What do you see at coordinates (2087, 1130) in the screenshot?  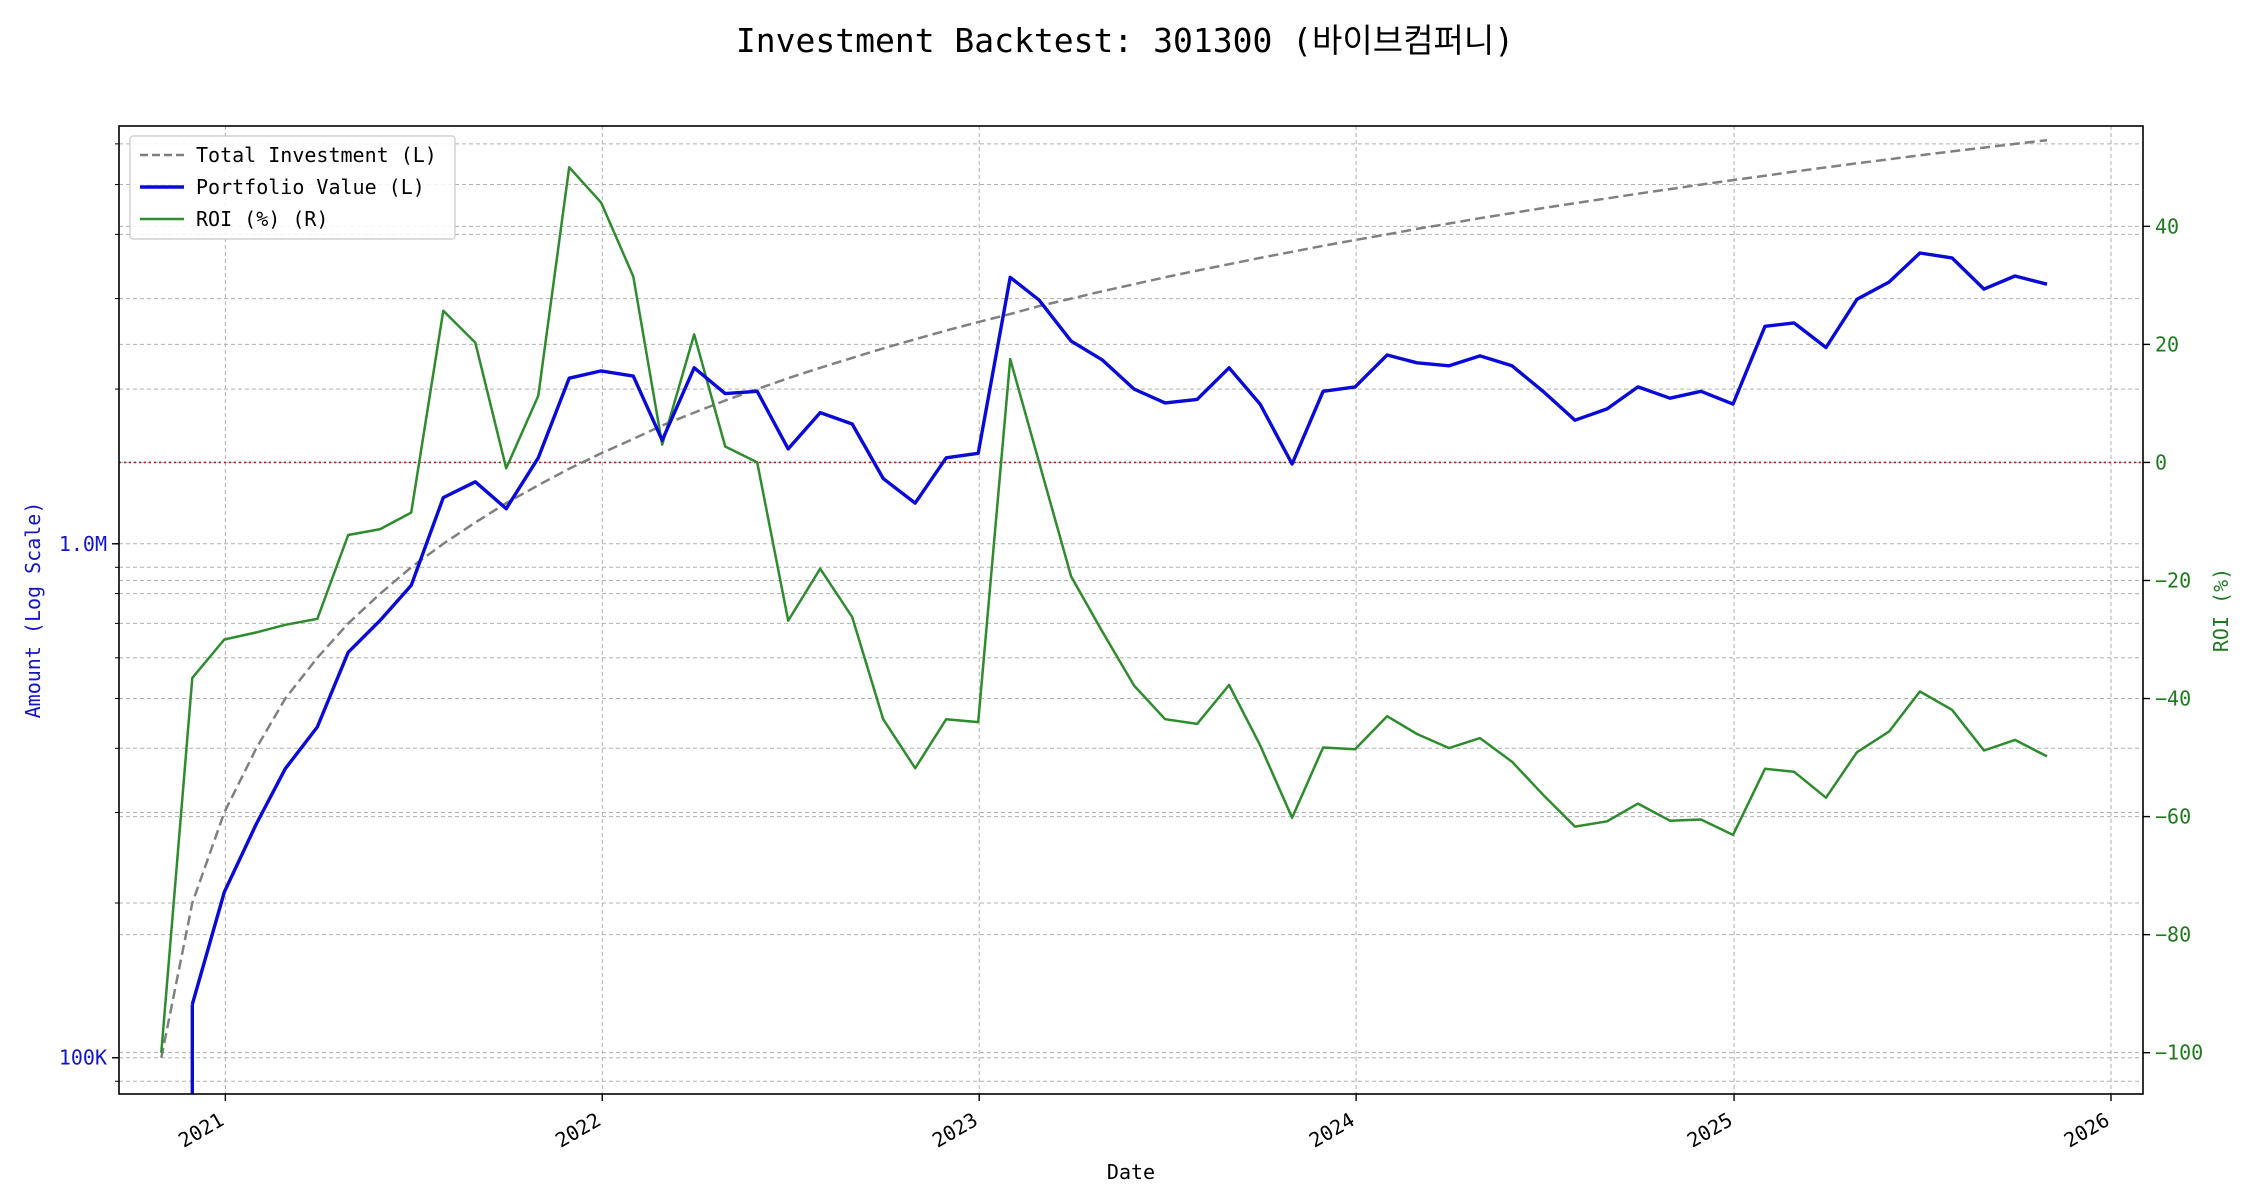 I see `x-tick-label: 2026` at bounding box center [2087, 1130].